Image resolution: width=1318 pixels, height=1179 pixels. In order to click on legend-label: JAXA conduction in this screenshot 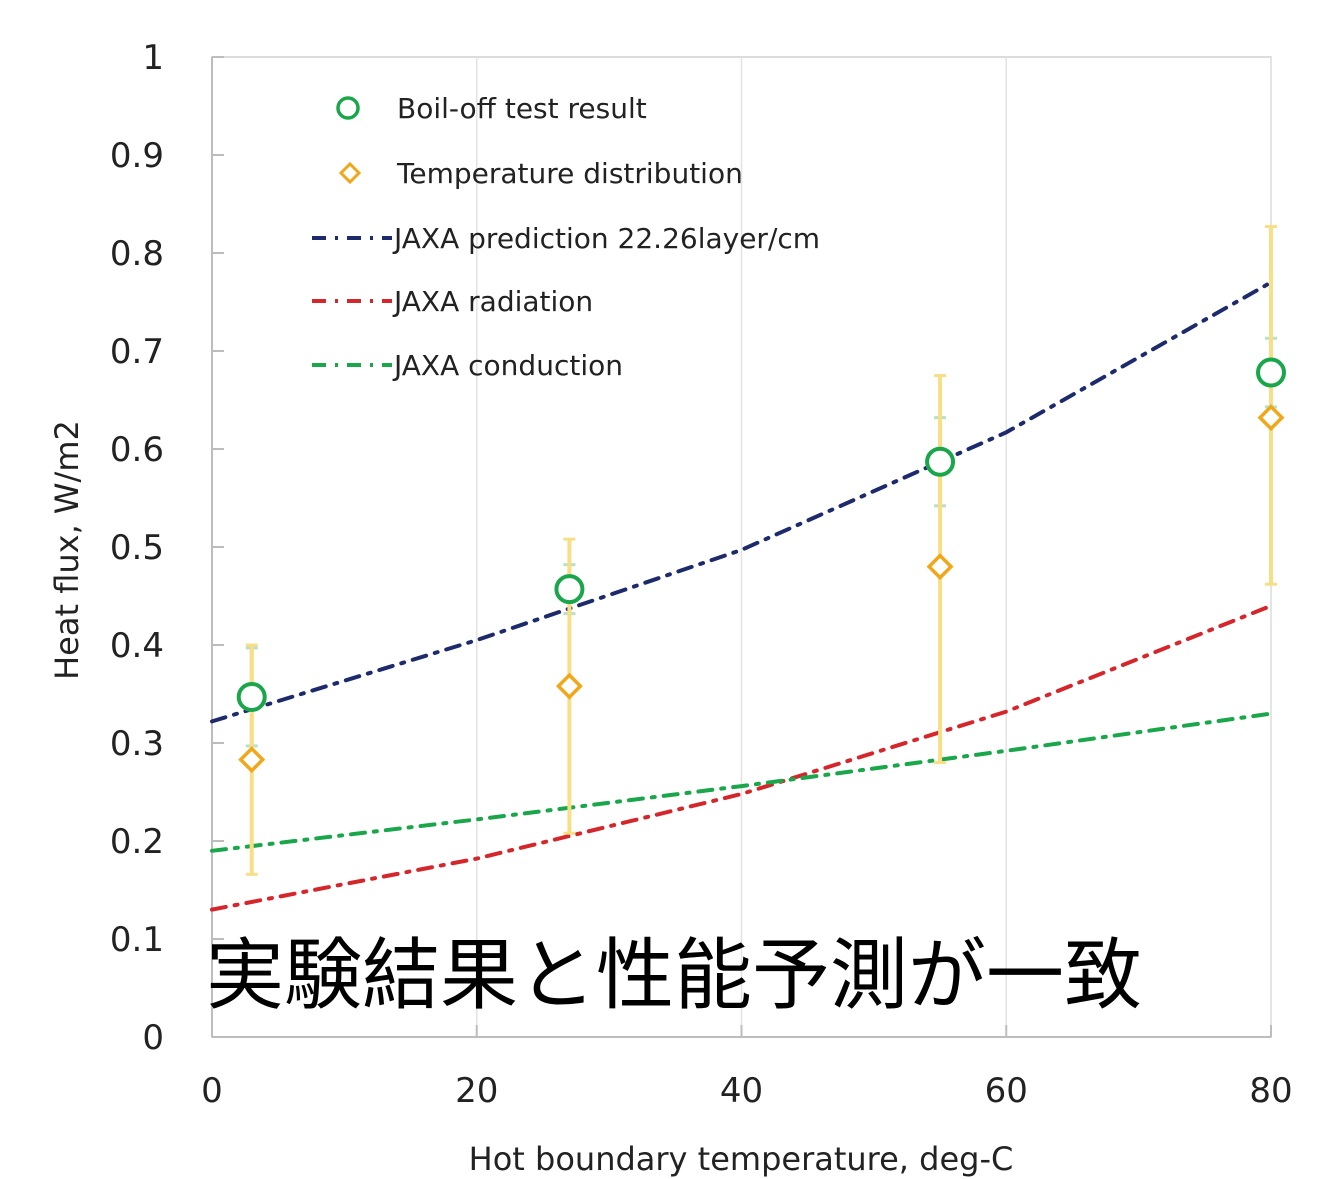, I will do `click(507, 365)`.